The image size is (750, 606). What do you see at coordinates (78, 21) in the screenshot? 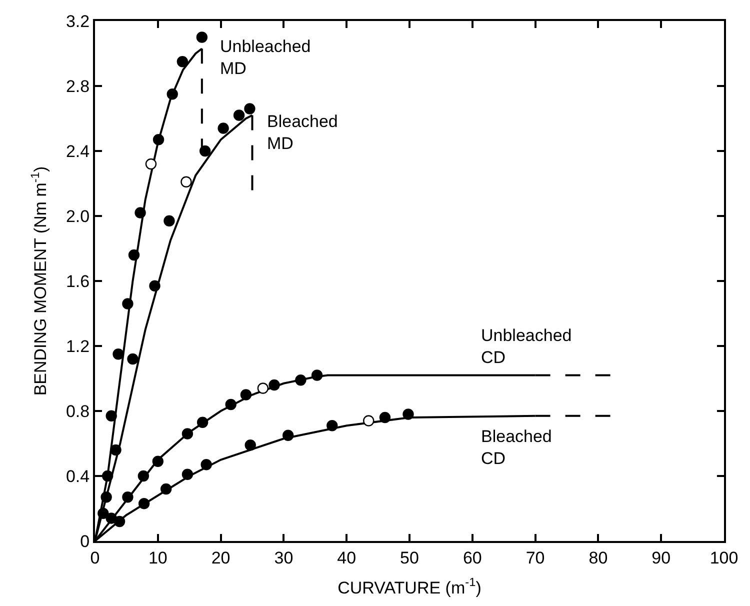
I see `y-tick-label: 3.2` at bounding box center [78, 21].